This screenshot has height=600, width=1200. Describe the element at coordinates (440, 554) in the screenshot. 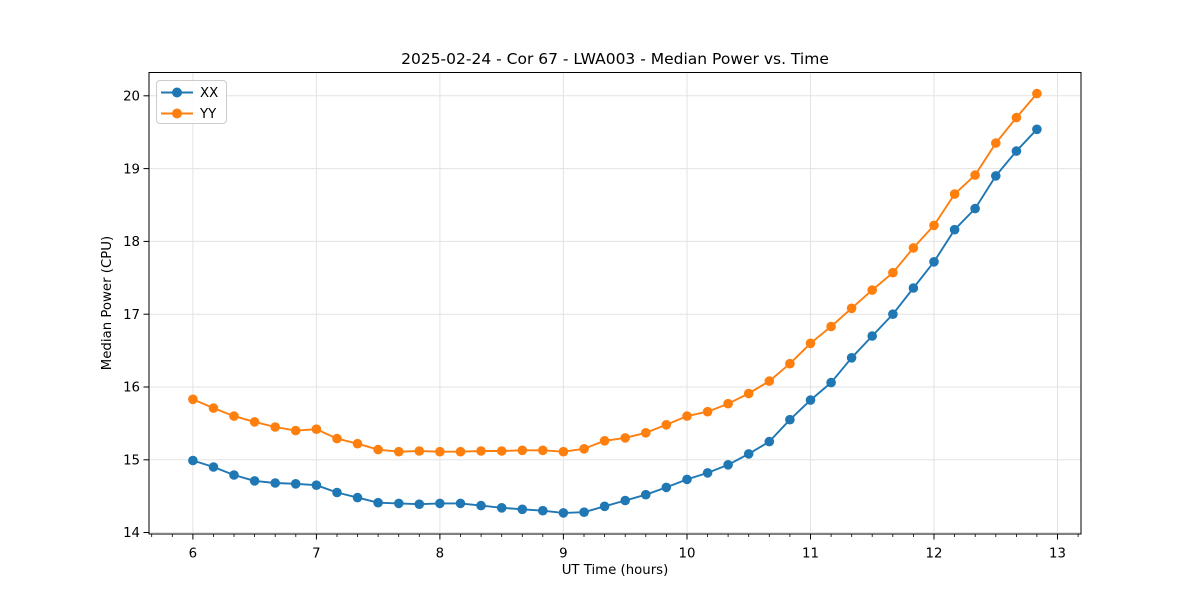

I see `x-tick-label: 8` at that location.